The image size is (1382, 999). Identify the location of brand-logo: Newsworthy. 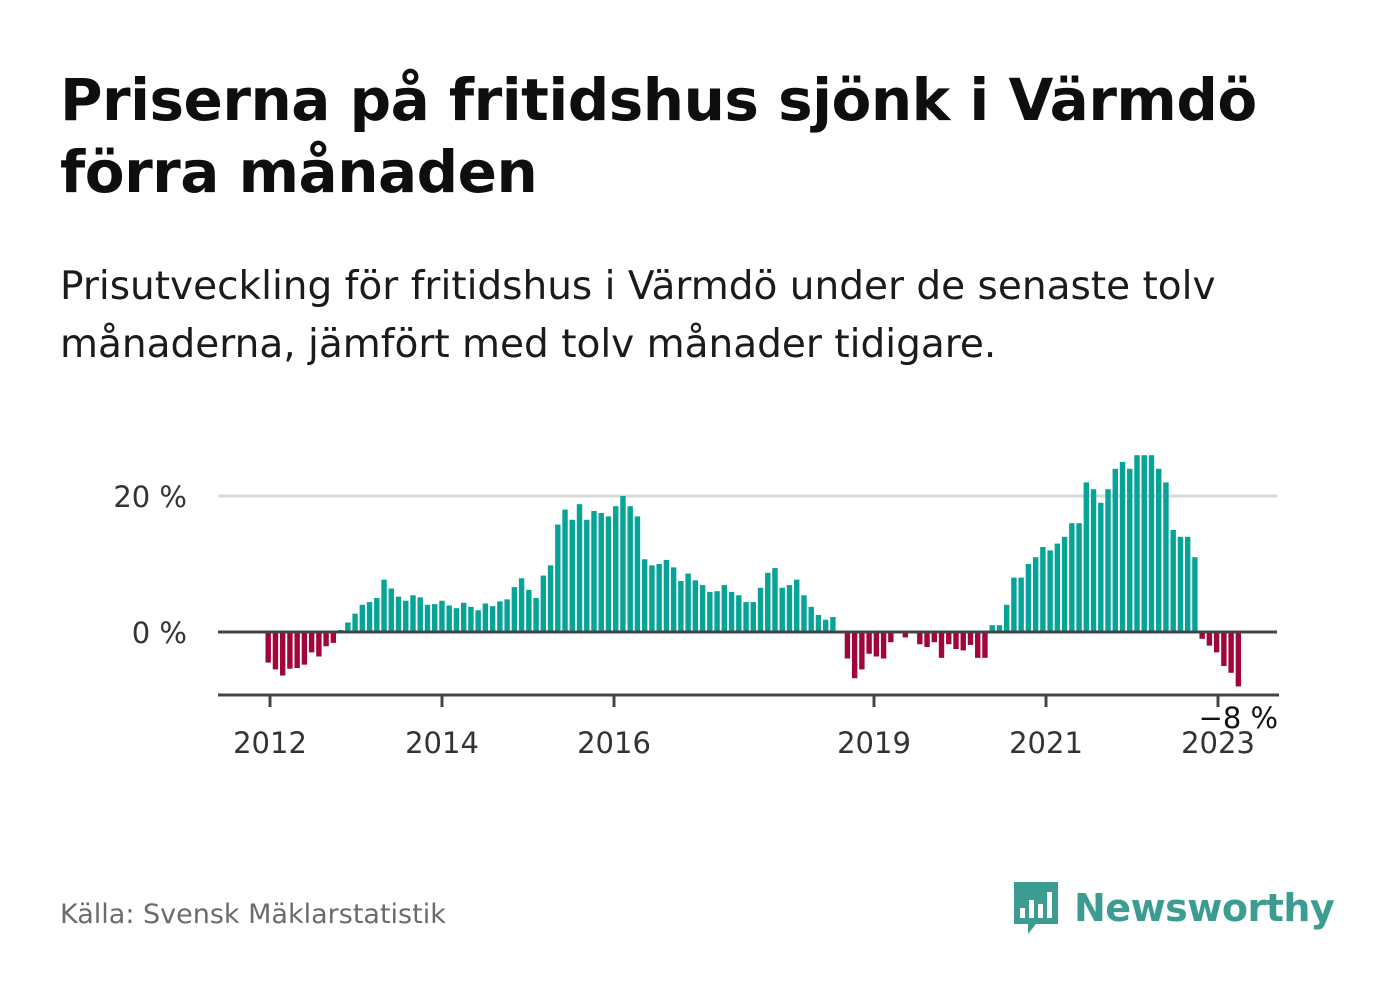
(1172, 908).